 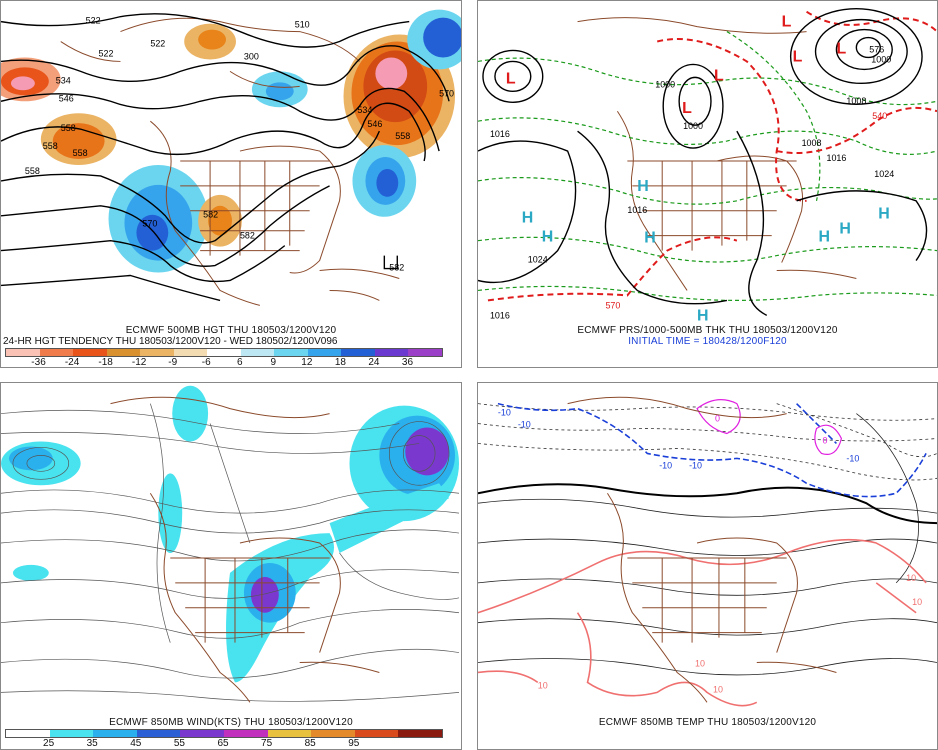 What do you see at coordinates (105, 362) in the screenshot?
I see `colorbar-tick-label: -18` at bounding box center [105, 362].